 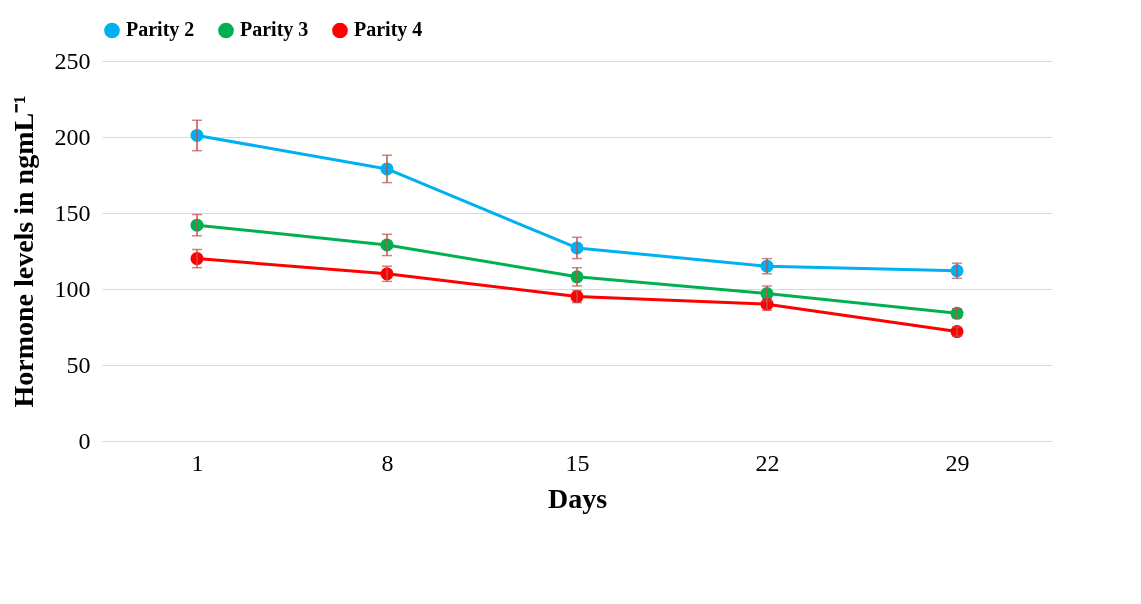 What do you see at coordinates (274, 30) in the screenshot?
I see `legend-label: Parity 3` at bounding box center [274, 30].